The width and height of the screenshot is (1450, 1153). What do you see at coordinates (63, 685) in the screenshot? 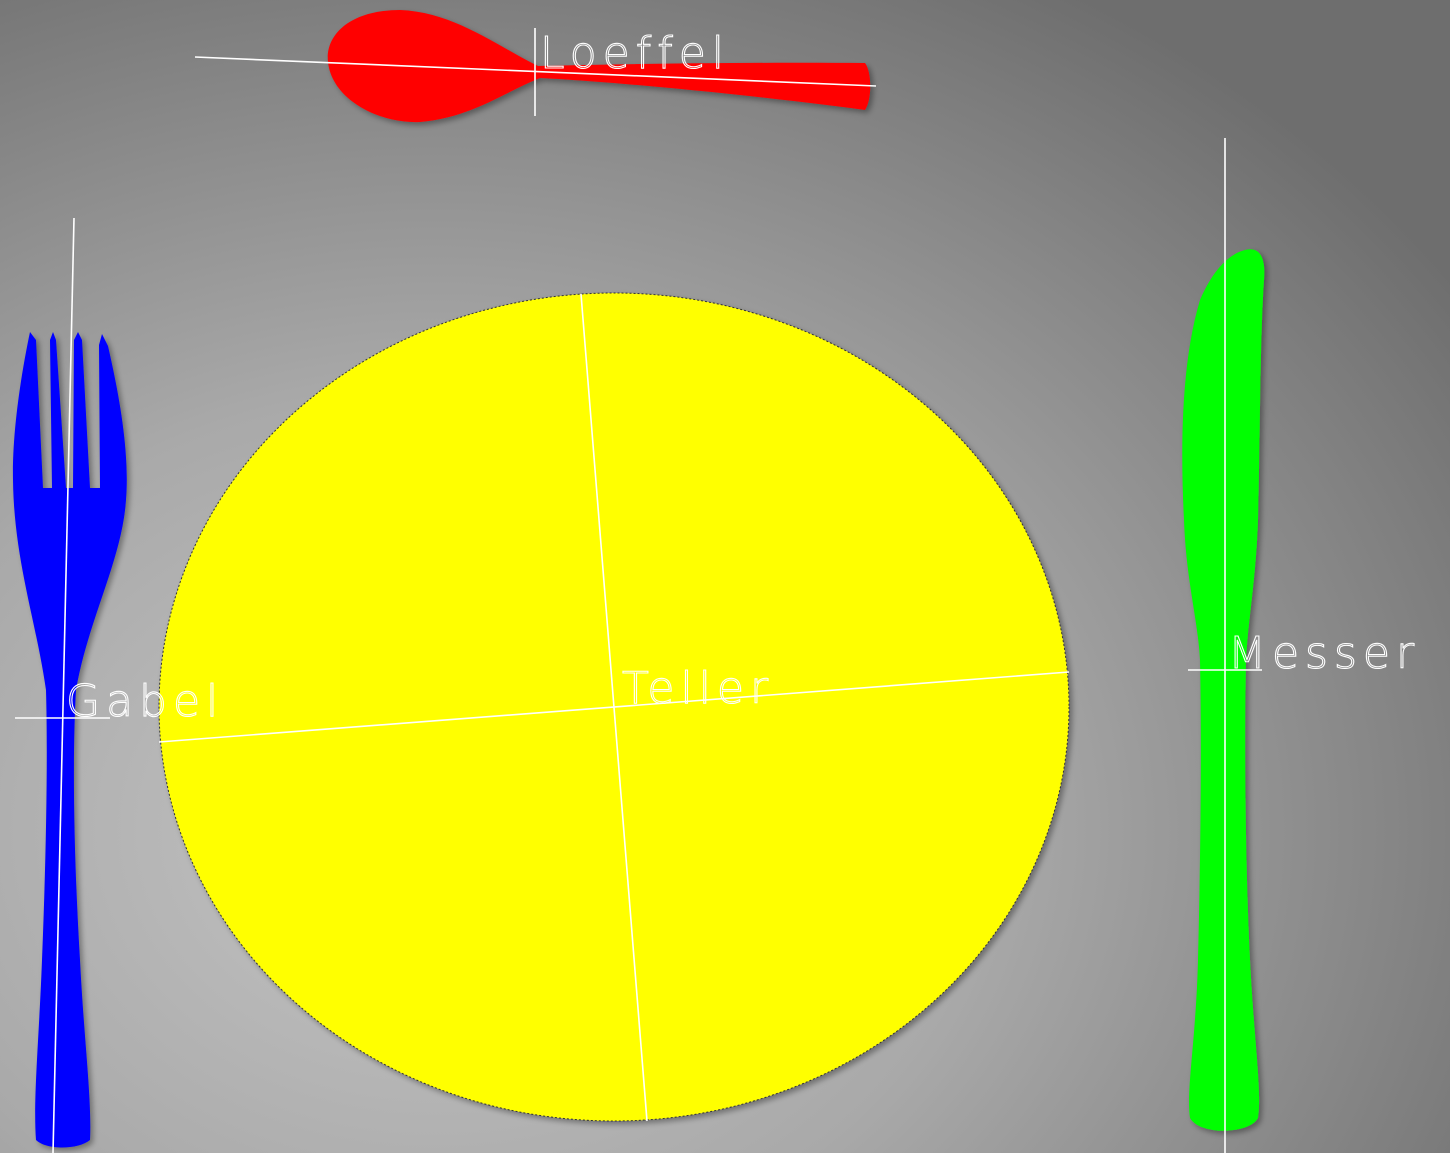
I see `fork-axis-major` at bounding box center [63, 685].